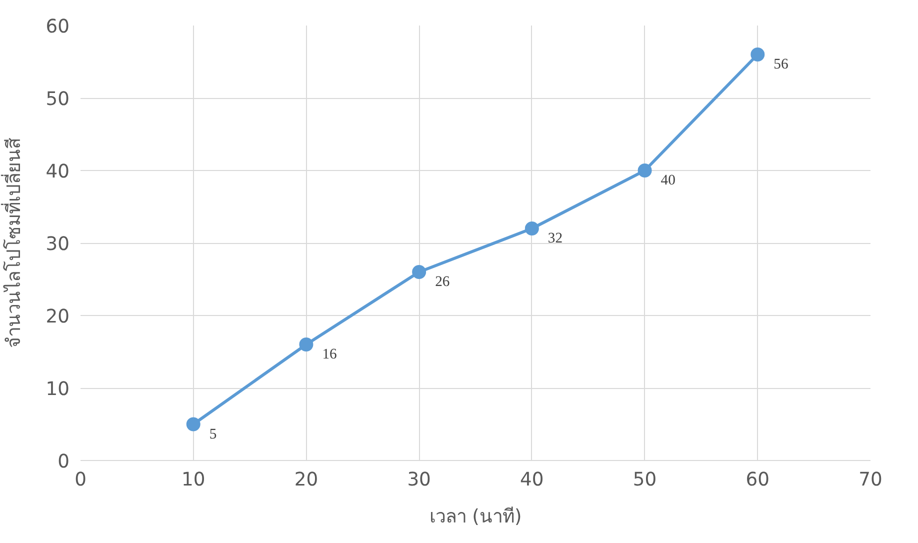 Image resolution: width=918 pixels, height=543 pixels. Describe the element at coordinates (58, 317) in the screenshot. I see `y-tick-label: 20` at that location.